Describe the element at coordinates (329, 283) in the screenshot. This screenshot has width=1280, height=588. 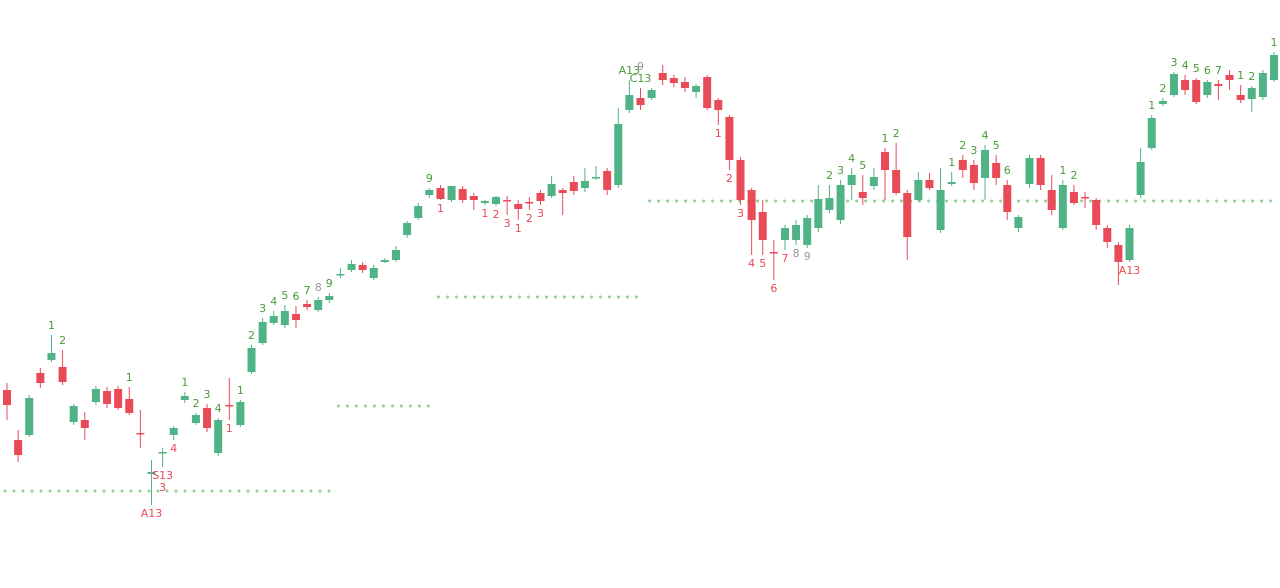
I see `count-label: 9` at that location.